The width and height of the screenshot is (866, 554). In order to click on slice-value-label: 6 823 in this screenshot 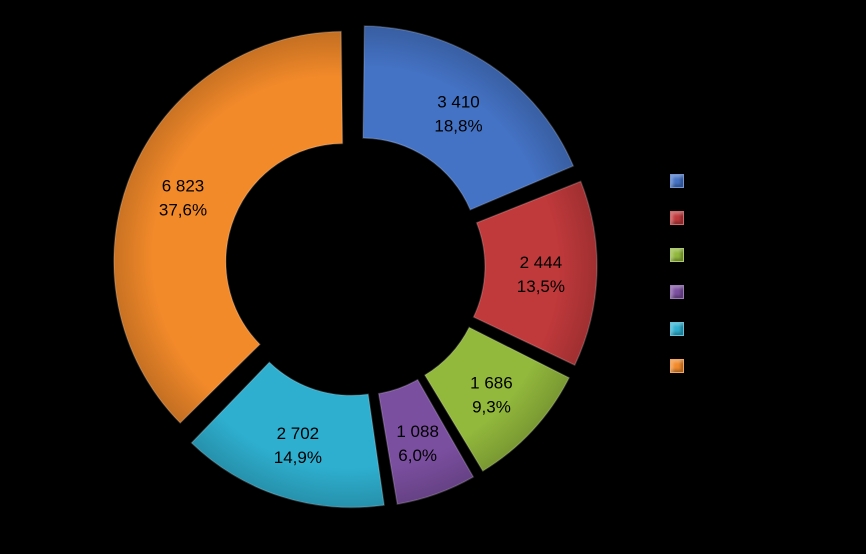, I will do `click(183, 185)`.